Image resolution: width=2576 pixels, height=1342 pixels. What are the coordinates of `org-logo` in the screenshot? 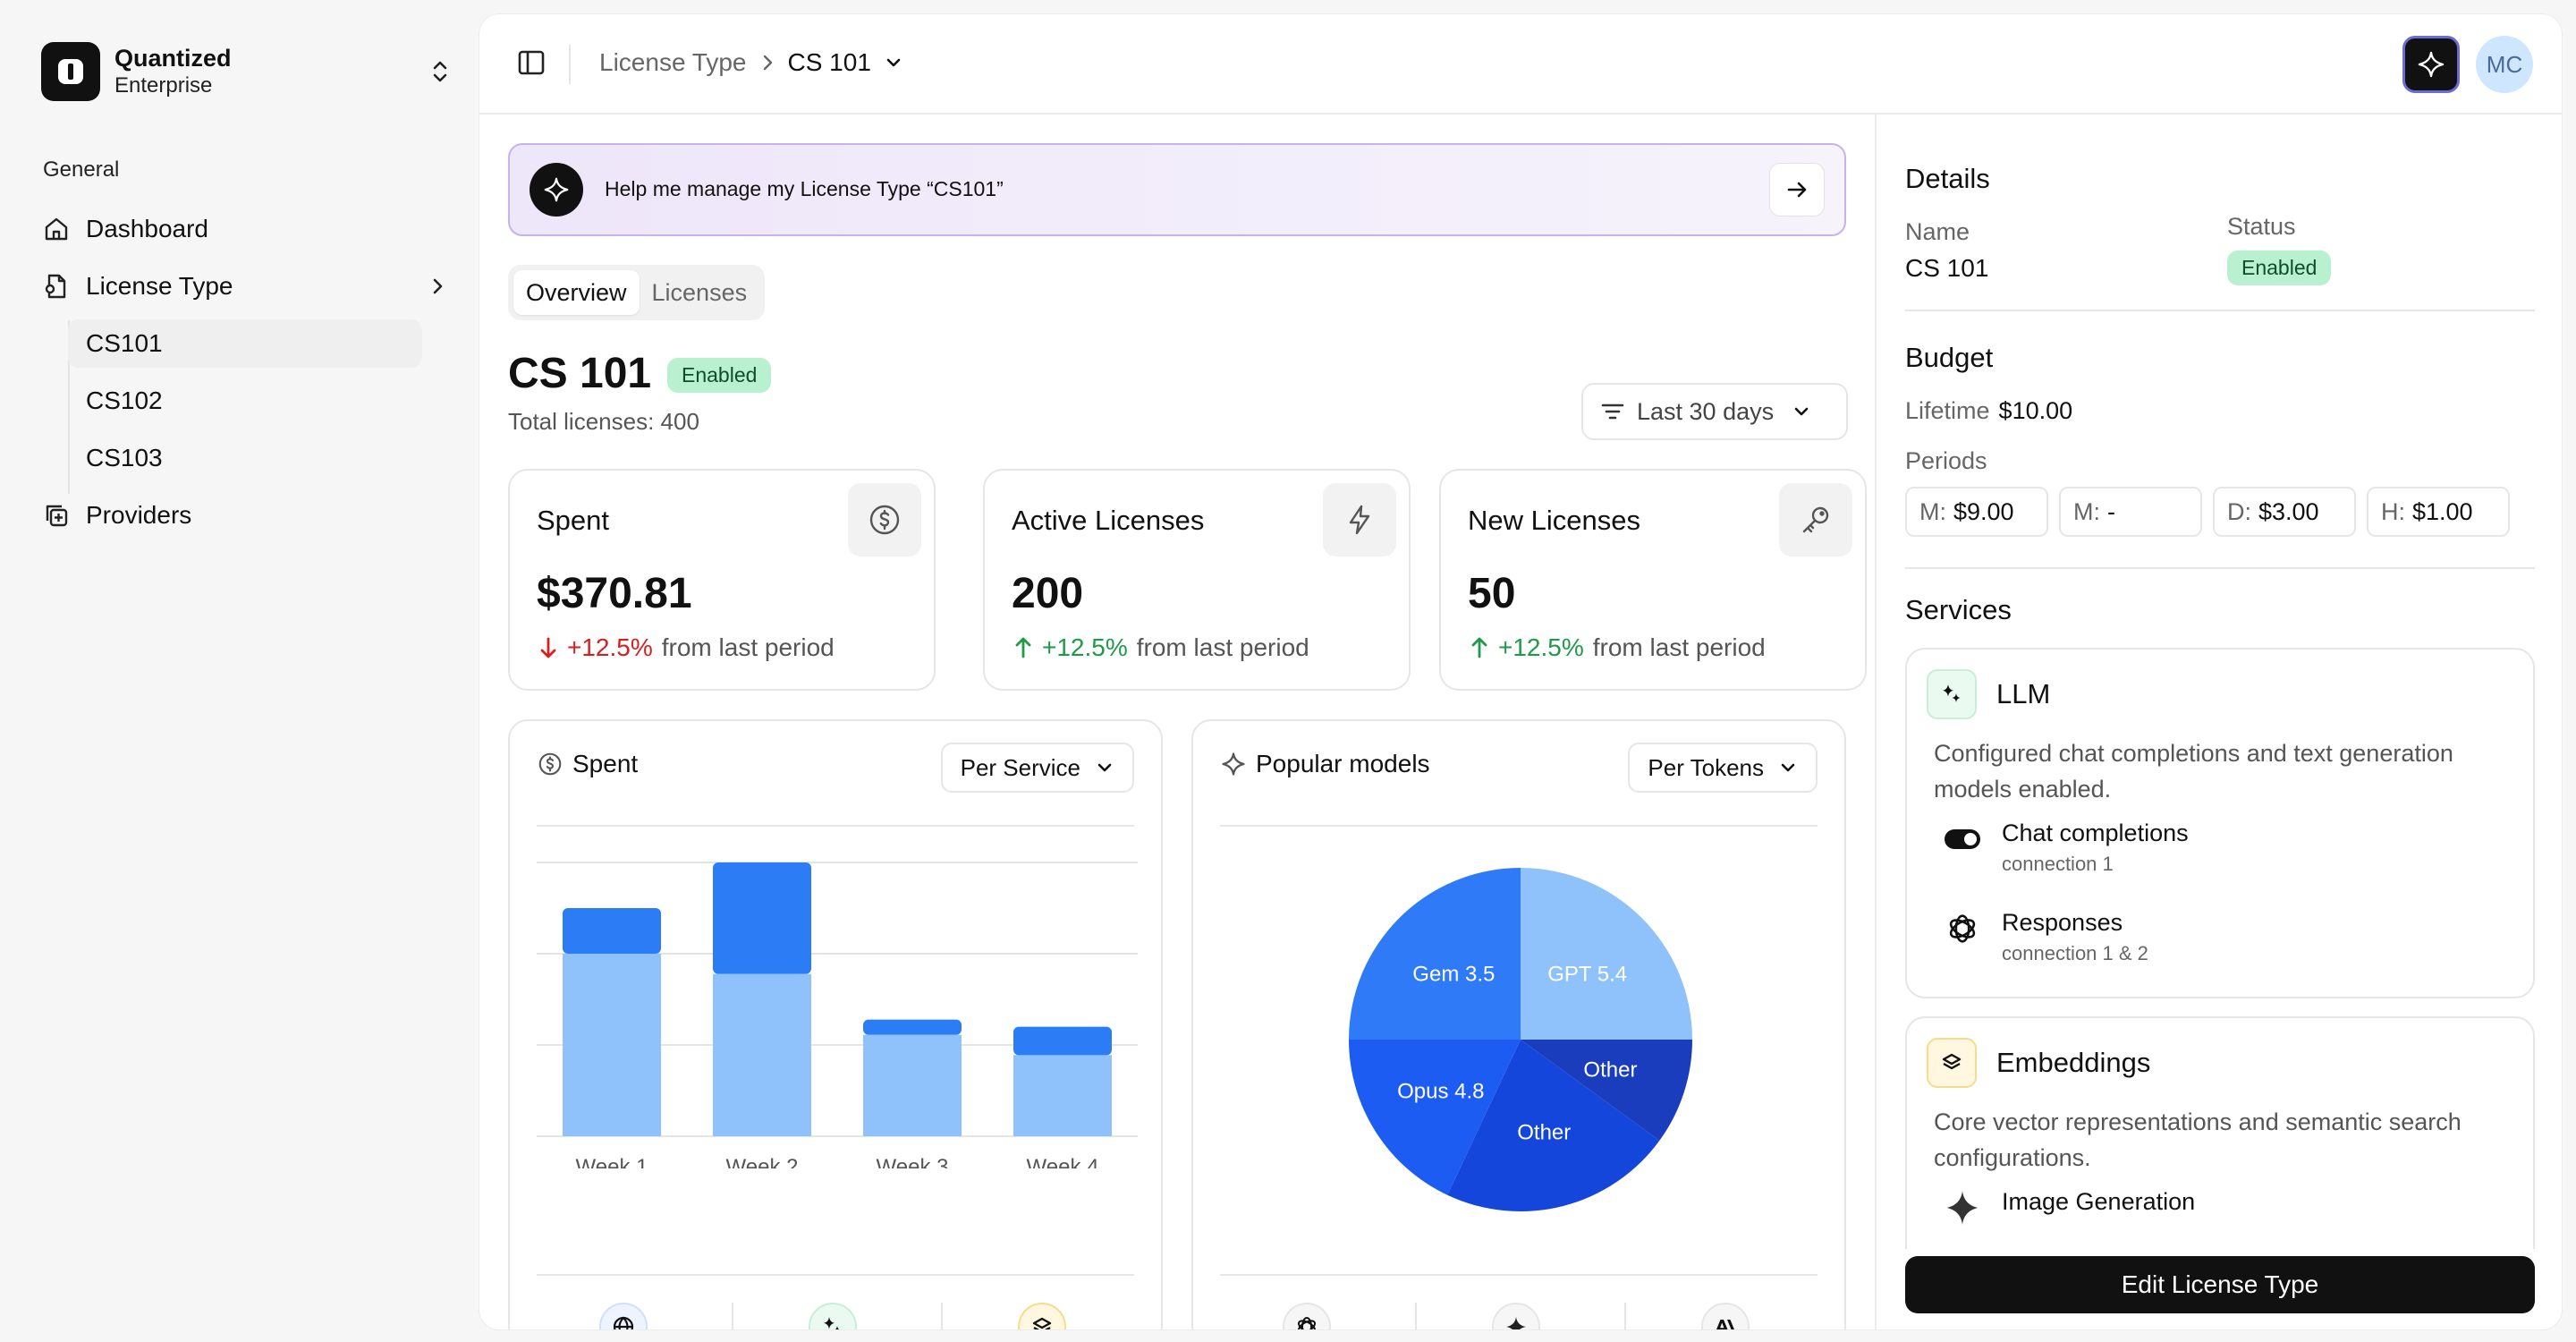 It's located at (70, 71).